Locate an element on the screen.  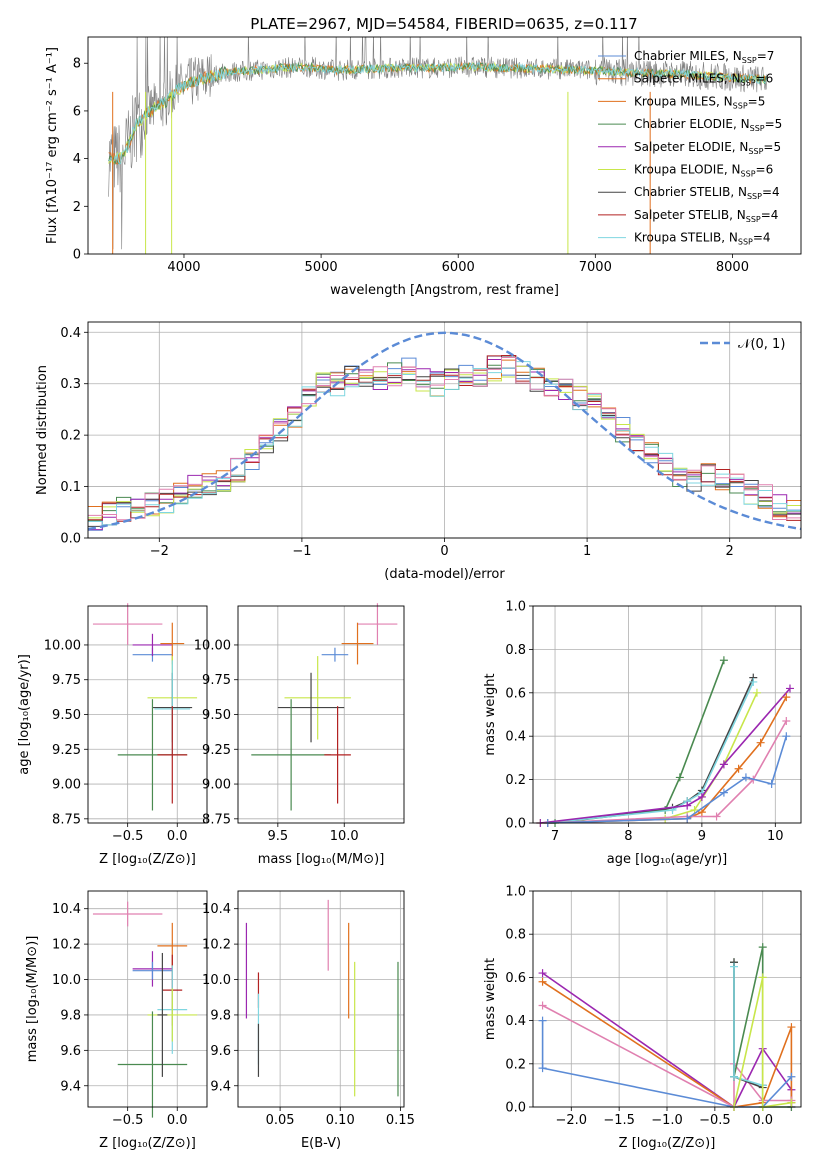
x-tick-label: −2.0 is located at coordinates (571, 1120).